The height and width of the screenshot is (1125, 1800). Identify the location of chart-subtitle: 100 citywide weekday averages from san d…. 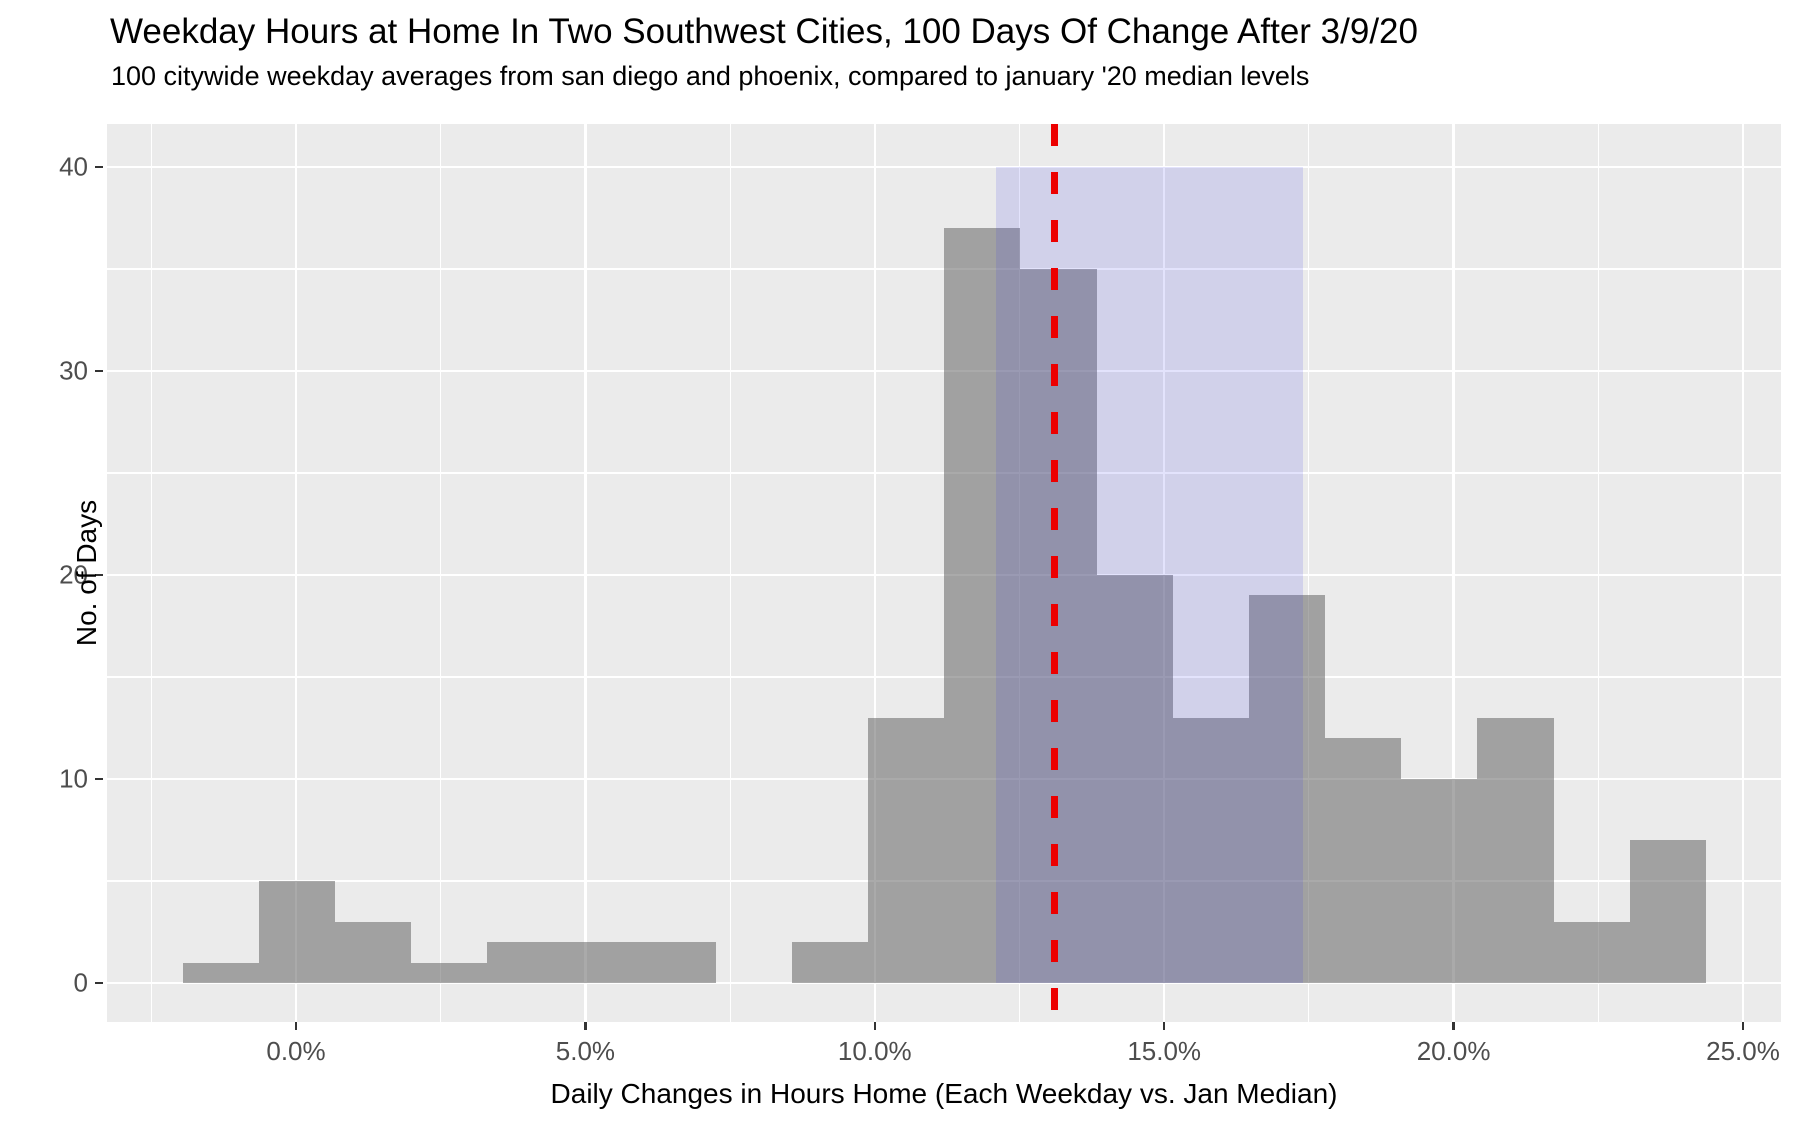
(710, 76).